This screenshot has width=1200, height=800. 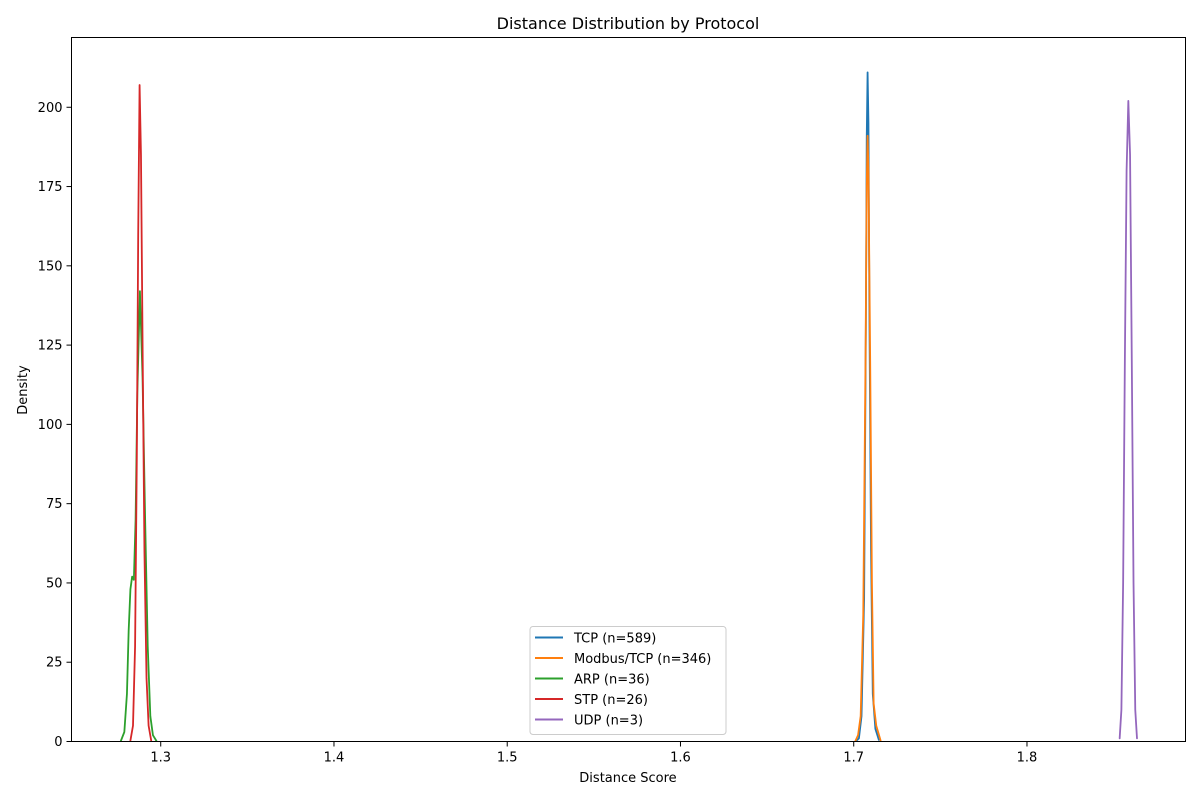 What do you see at coordinates (50, 425) in the screenshot?
I see `y-tick-label: 100` at bounding box center [50, 425].